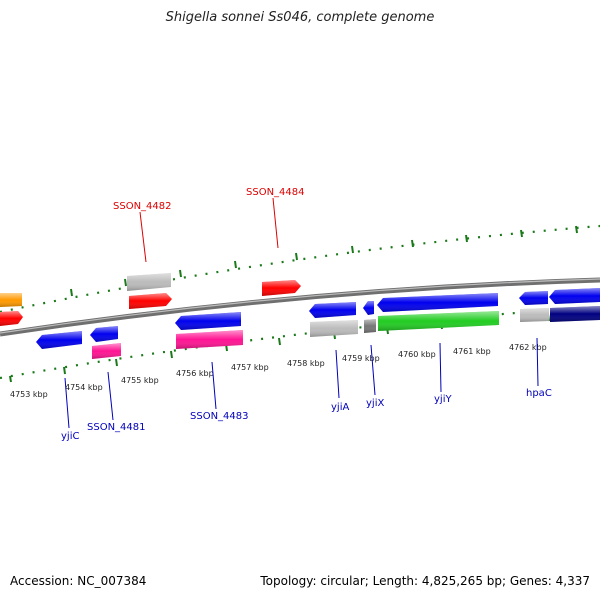 Image resolution: width=600 pixels, height=600 pixels. Describe the element at coordinates (373, 370) in the screenshot. I see `leader-yjiX` at that location.